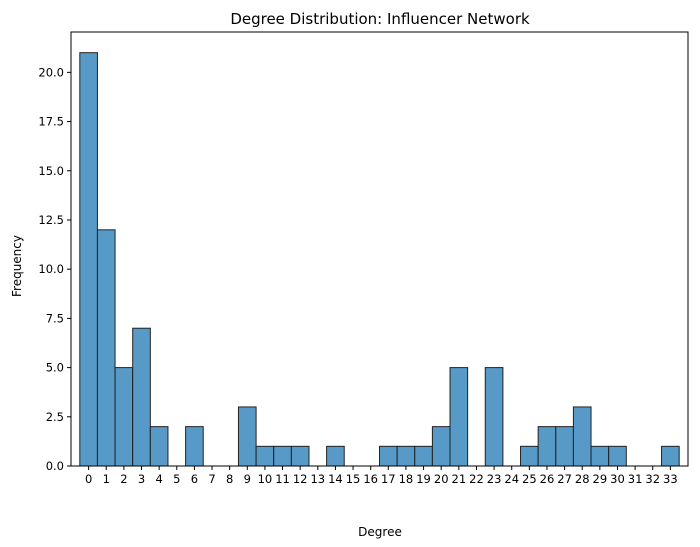  Describe the element at coordinates (141, 479) in the screenshot. I see `x-tick-label: 3` at that location.